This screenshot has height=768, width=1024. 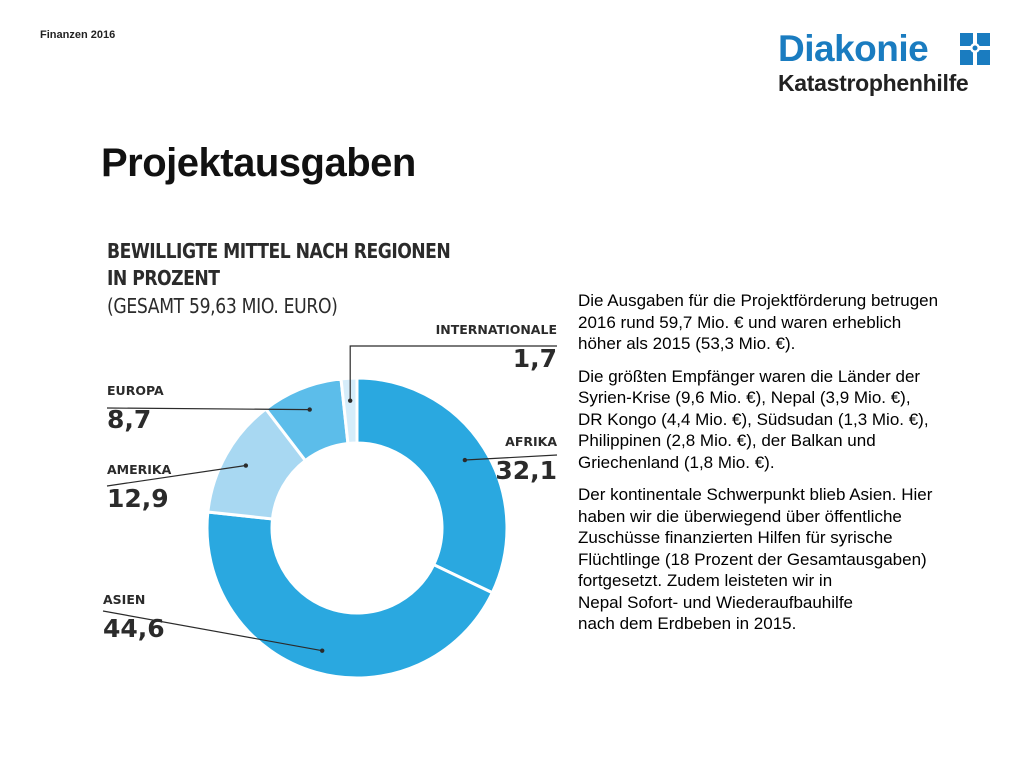 I want to click on section-label: Finanzen 2016, so click(x=78, y=35).